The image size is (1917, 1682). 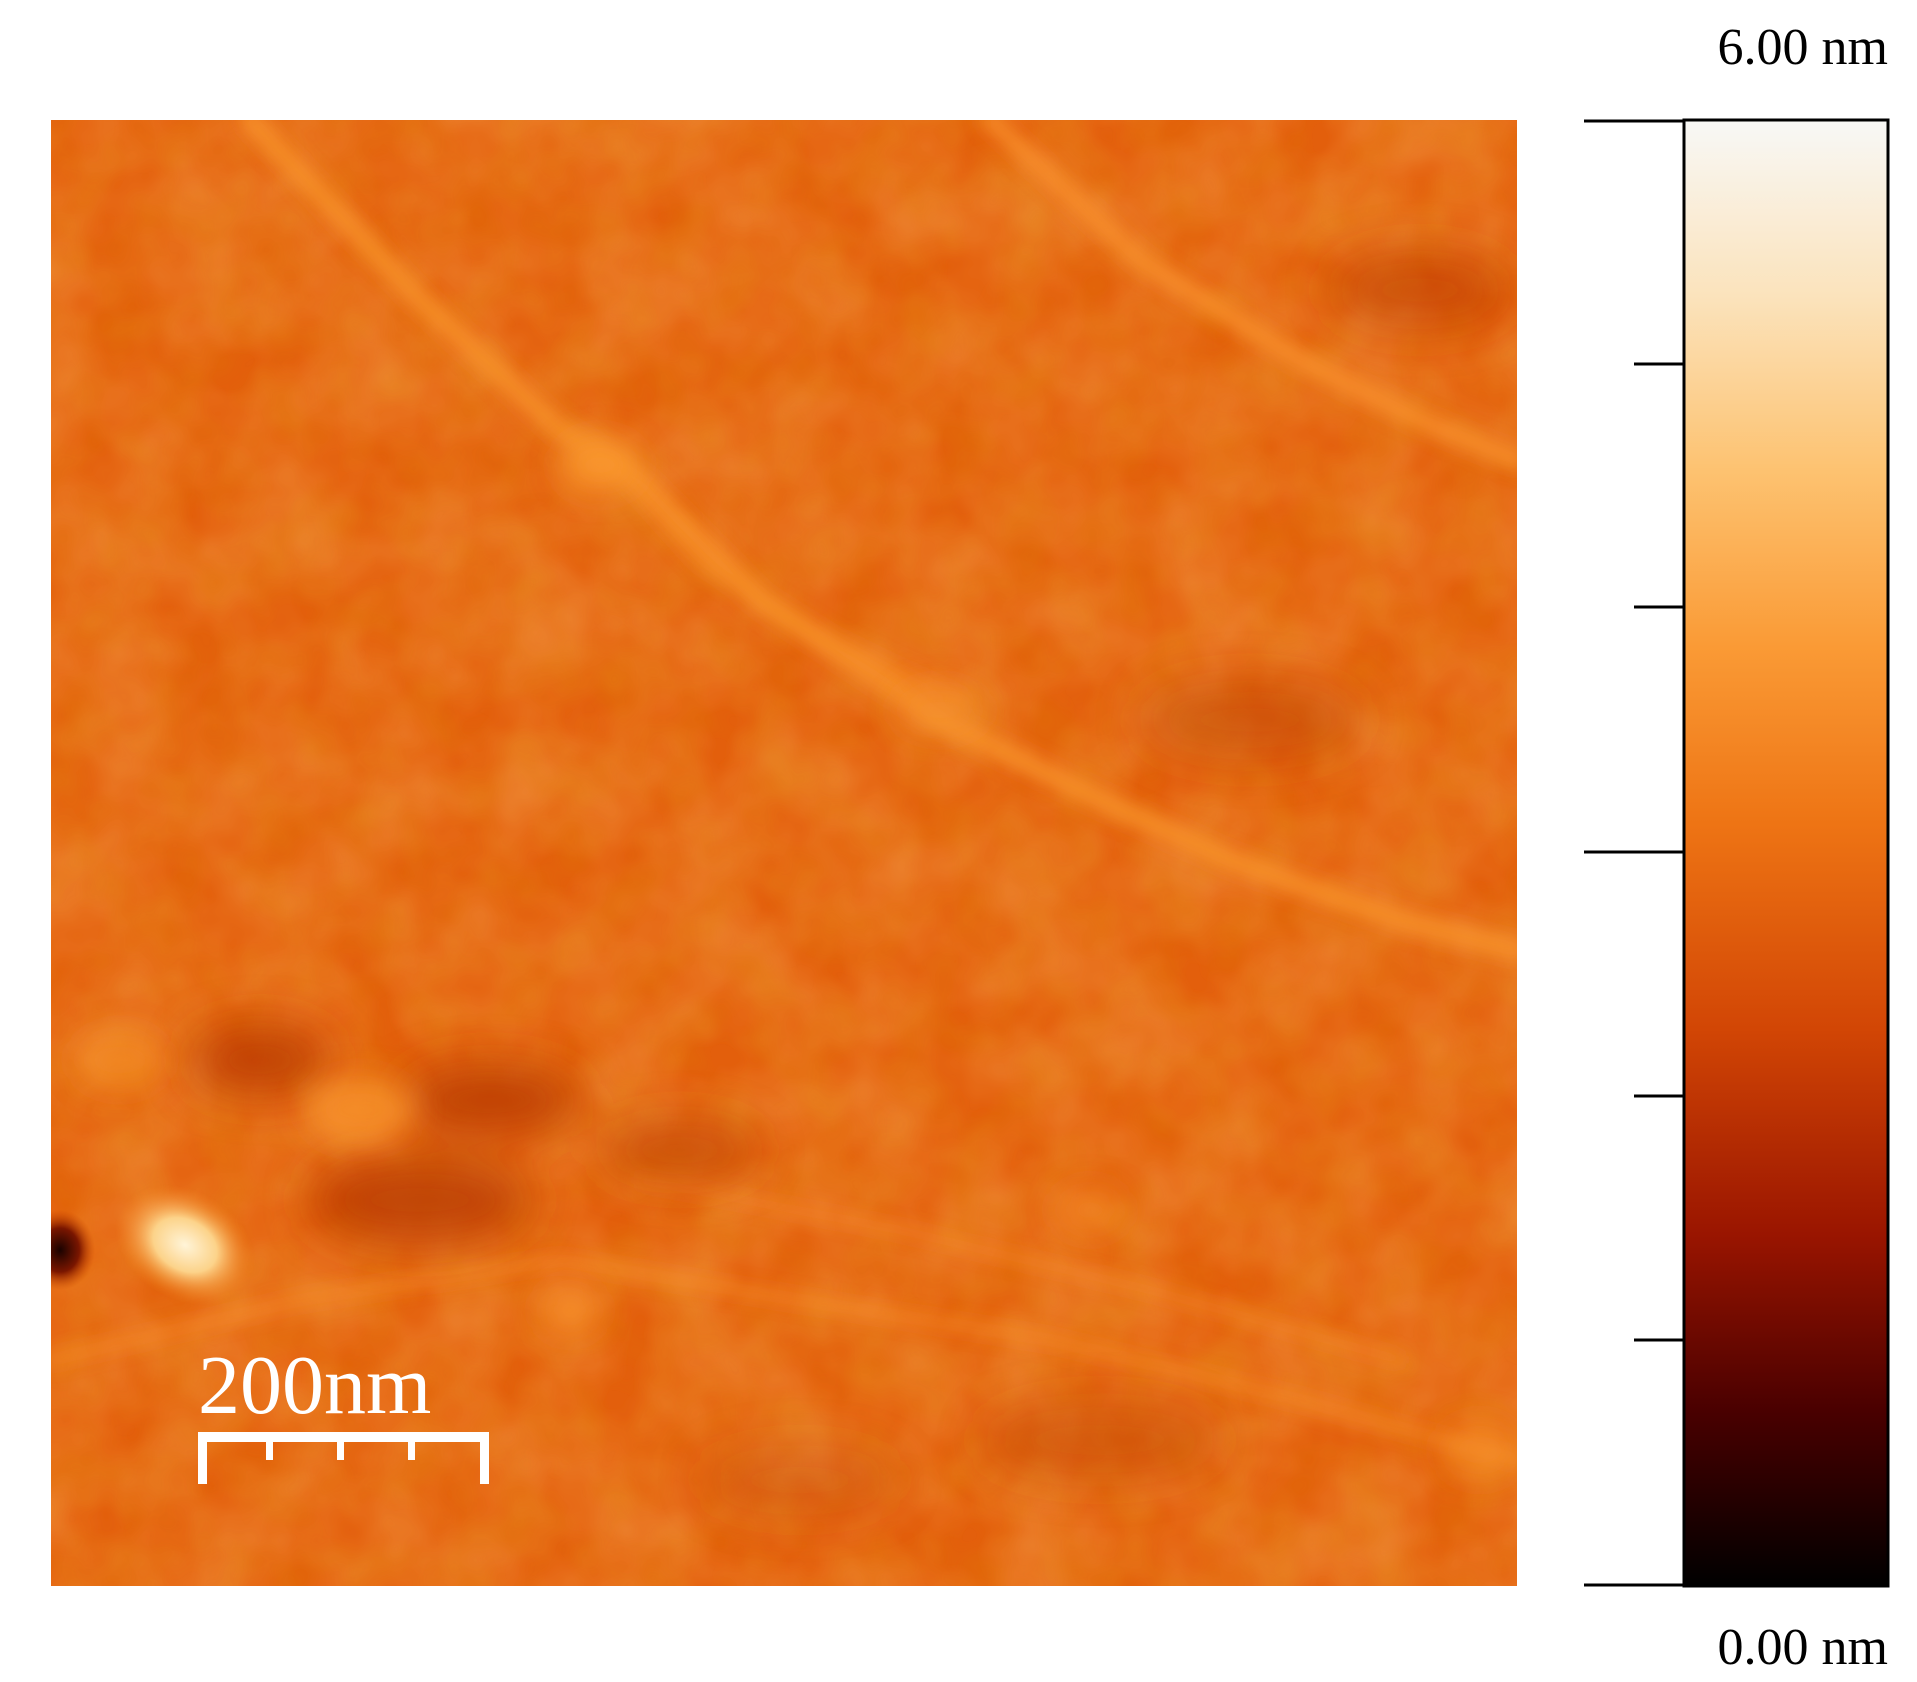 I want to click on colorbar-gradient, so click(x=1786, y=853).